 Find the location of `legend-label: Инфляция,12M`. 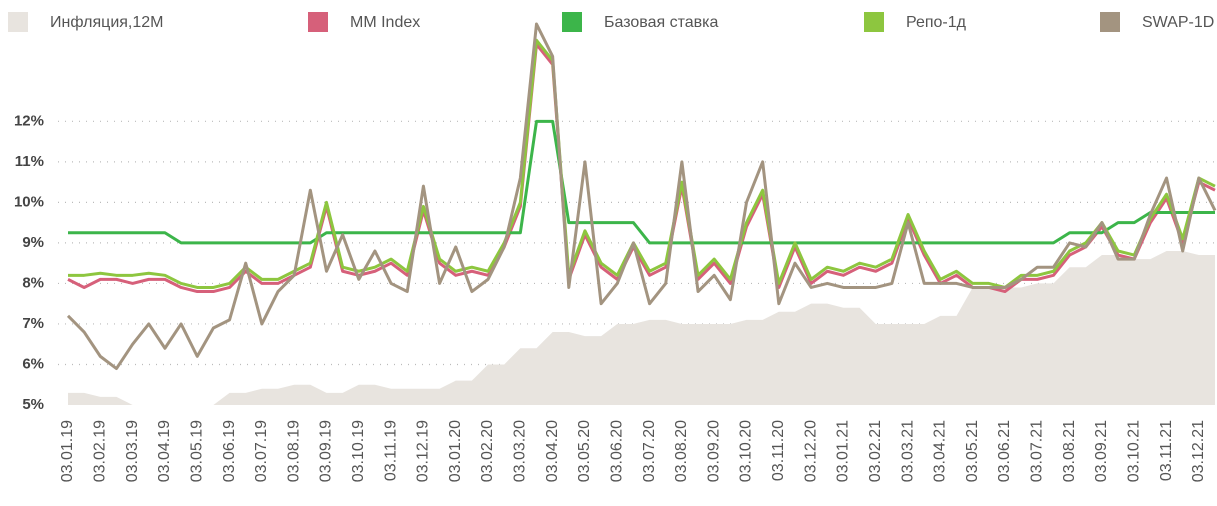

legend-label: Инфляция,12M is located at coordinates (106, 22).